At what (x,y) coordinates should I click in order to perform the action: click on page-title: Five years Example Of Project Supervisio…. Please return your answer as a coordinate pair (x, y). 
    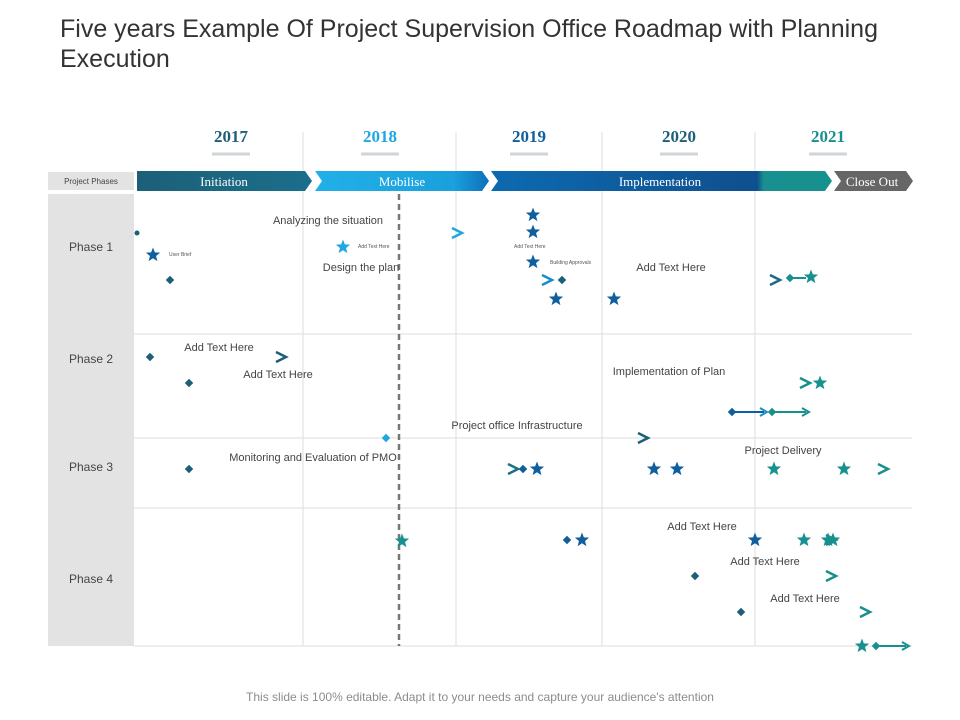
    Looking at the image, I should click on (469, 44).